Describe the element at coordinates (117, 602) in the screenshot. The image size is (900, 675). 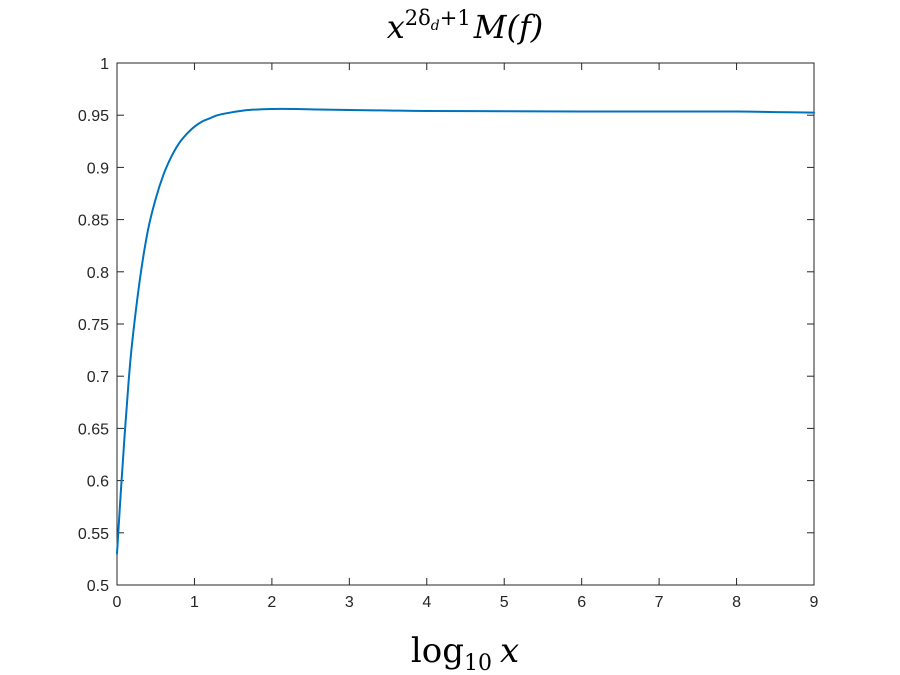
I see `x-tick-label: 0` at that location.